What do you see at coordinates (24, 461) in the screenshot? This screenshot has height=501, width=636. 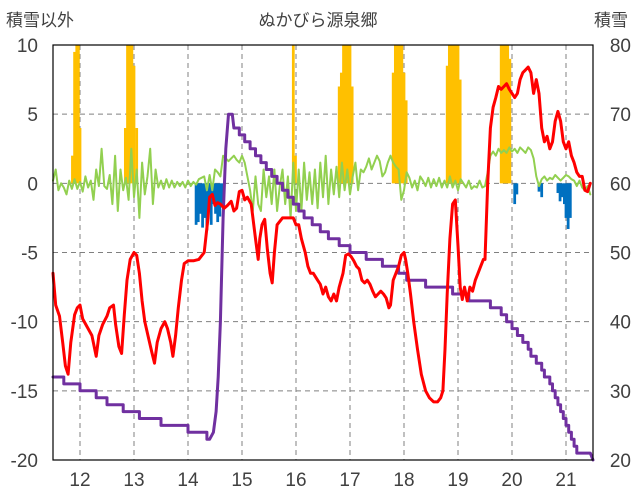 I see `y-left-tick: -20` at bounding box center [24, 461].